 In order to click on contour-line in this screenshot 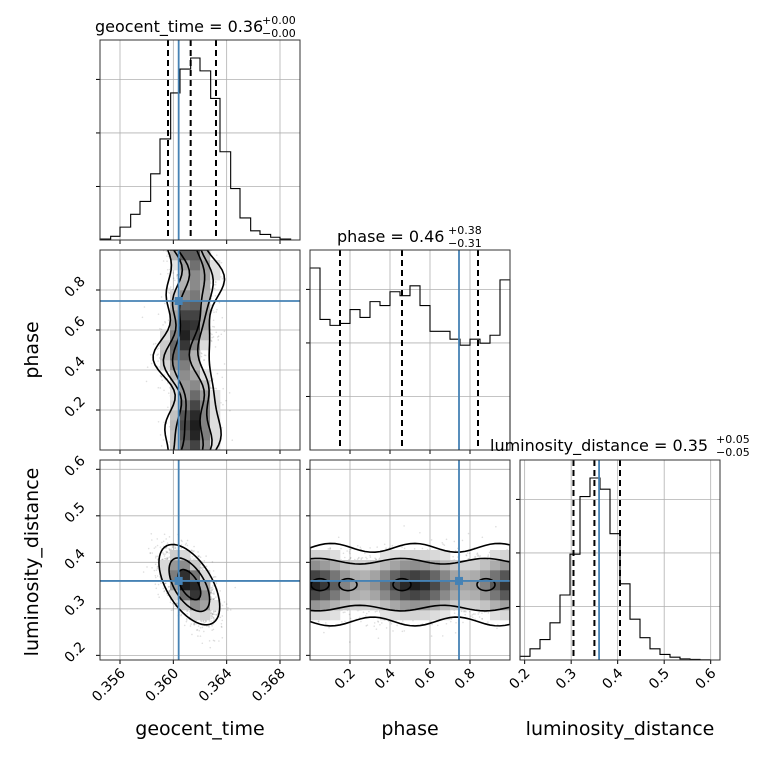, I will do `click(189, 350)`.